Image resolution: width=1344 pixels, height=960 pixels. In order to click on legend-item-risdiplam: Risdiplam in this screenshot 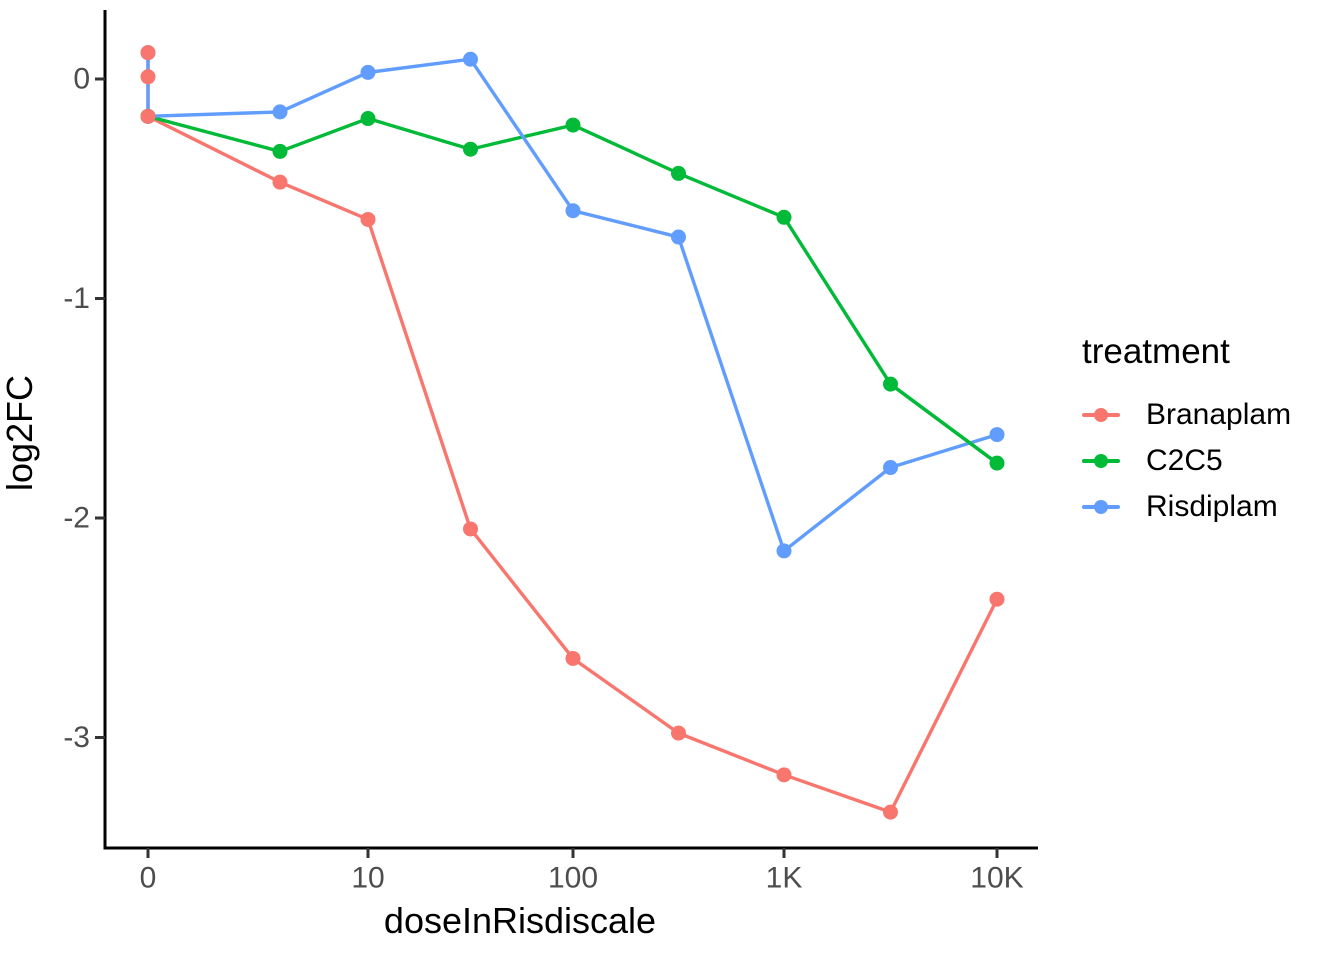, I will do `click(1184, 507)`.